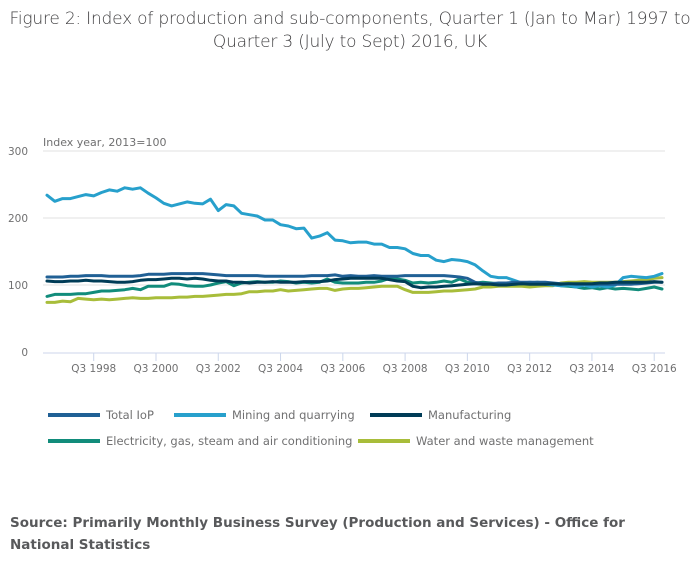 The height and width of the screenshot is (574, 700). What do you see at coordinates (293, 415) in the screenshot?
I see `legend-label: Mining and quarrying` at bounding box center [293, 415].